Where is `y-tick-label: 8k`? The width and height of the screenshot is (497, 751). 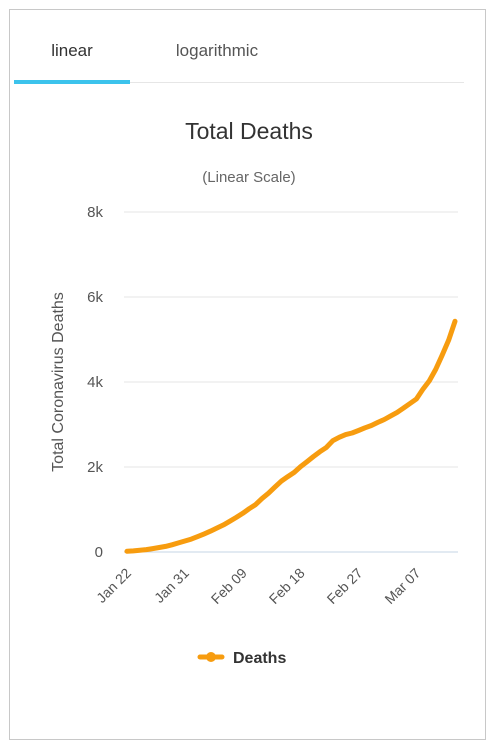
y-tick-label: 8k is located at coordinates (95, 212).